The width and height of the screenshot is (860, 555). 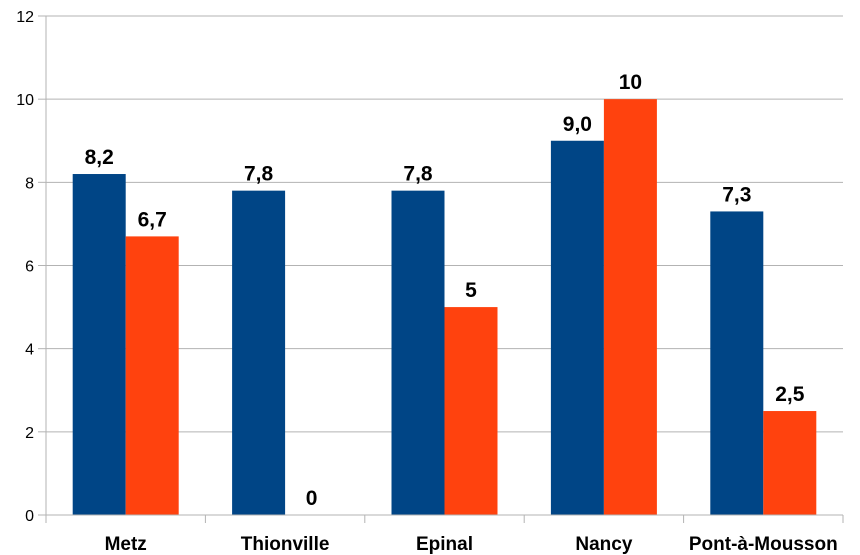 What do you see at coordinates (126, 544) in the screenshot?
I see `x-tick-label: Metz` at bounding box center [126, 544].